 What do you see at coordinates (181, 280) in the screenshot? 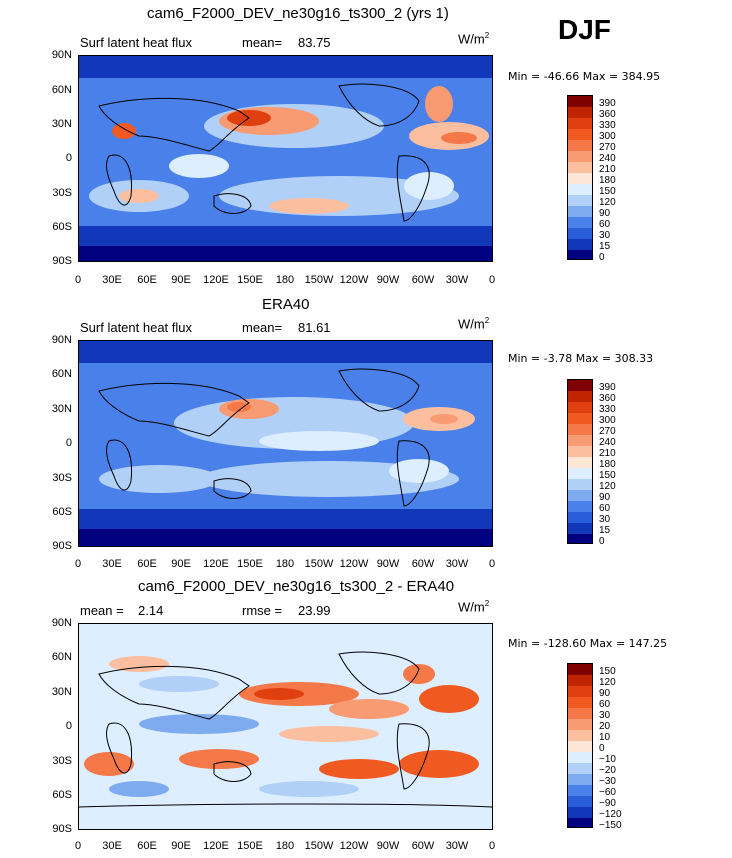
I see `panel1-xtick: 90E` at bounding box center [181, 280].